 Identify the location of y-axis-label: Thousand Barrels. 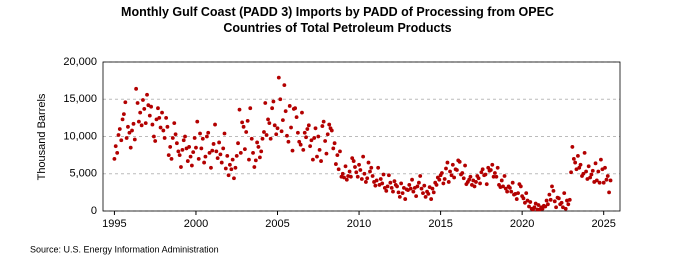
(42, 136).